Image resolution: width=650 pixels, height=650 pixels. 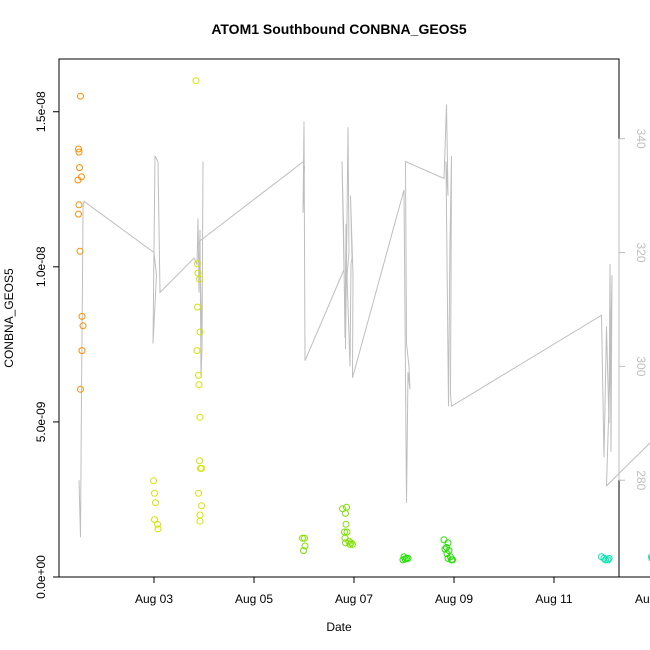 What do you see at coordinates (154, 599) in the screenshot?
I see `x-tick-label: Aug 03` at bounding box center [154, 599].